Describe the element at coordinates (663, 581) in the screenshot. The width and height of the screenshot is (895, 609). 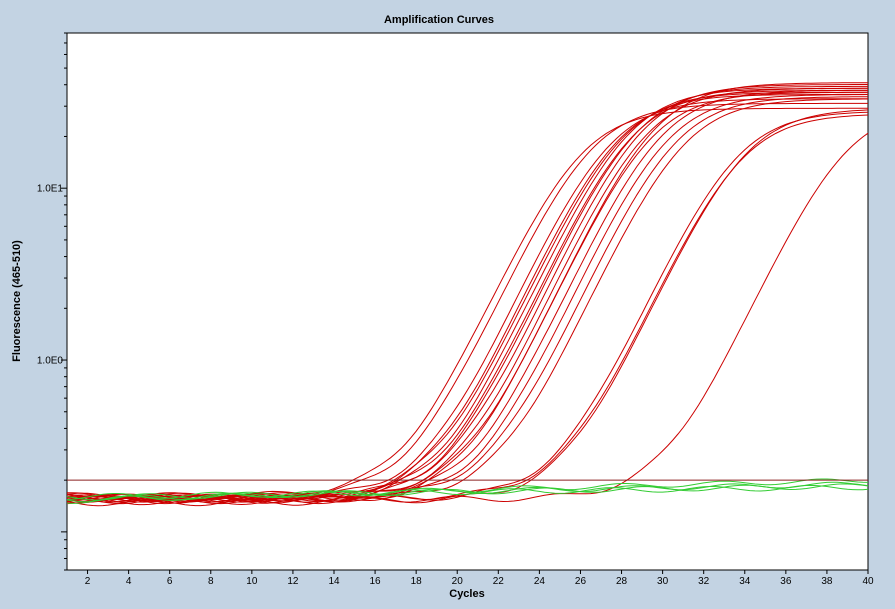
I see `x-tick-label: 30` at that location.